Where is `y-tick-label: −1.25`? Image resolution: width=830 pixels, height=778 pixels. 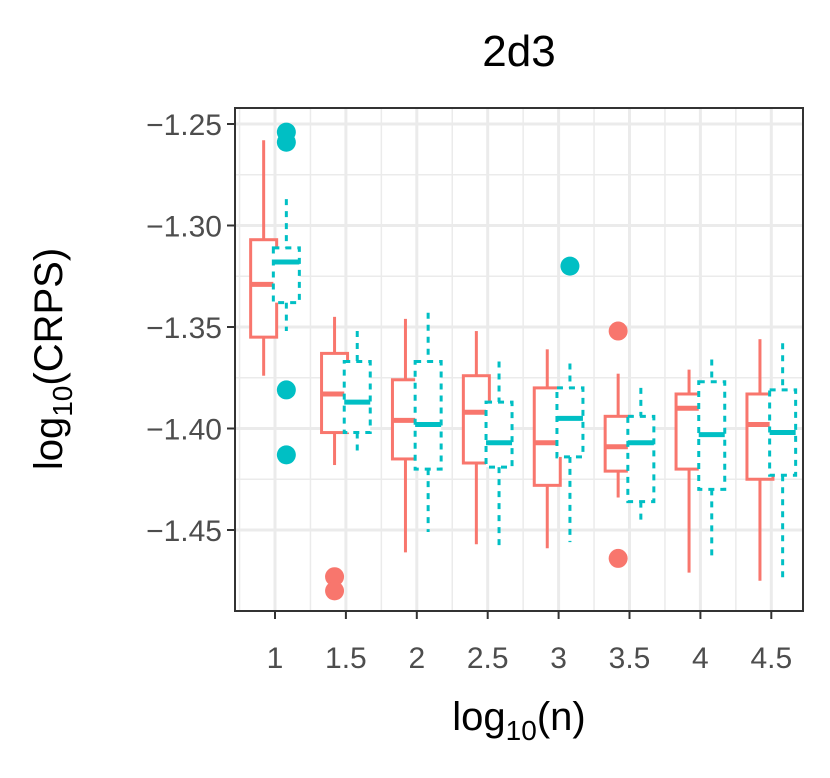
y-tick-label: −1.25 is located at coordinates (184, 125).